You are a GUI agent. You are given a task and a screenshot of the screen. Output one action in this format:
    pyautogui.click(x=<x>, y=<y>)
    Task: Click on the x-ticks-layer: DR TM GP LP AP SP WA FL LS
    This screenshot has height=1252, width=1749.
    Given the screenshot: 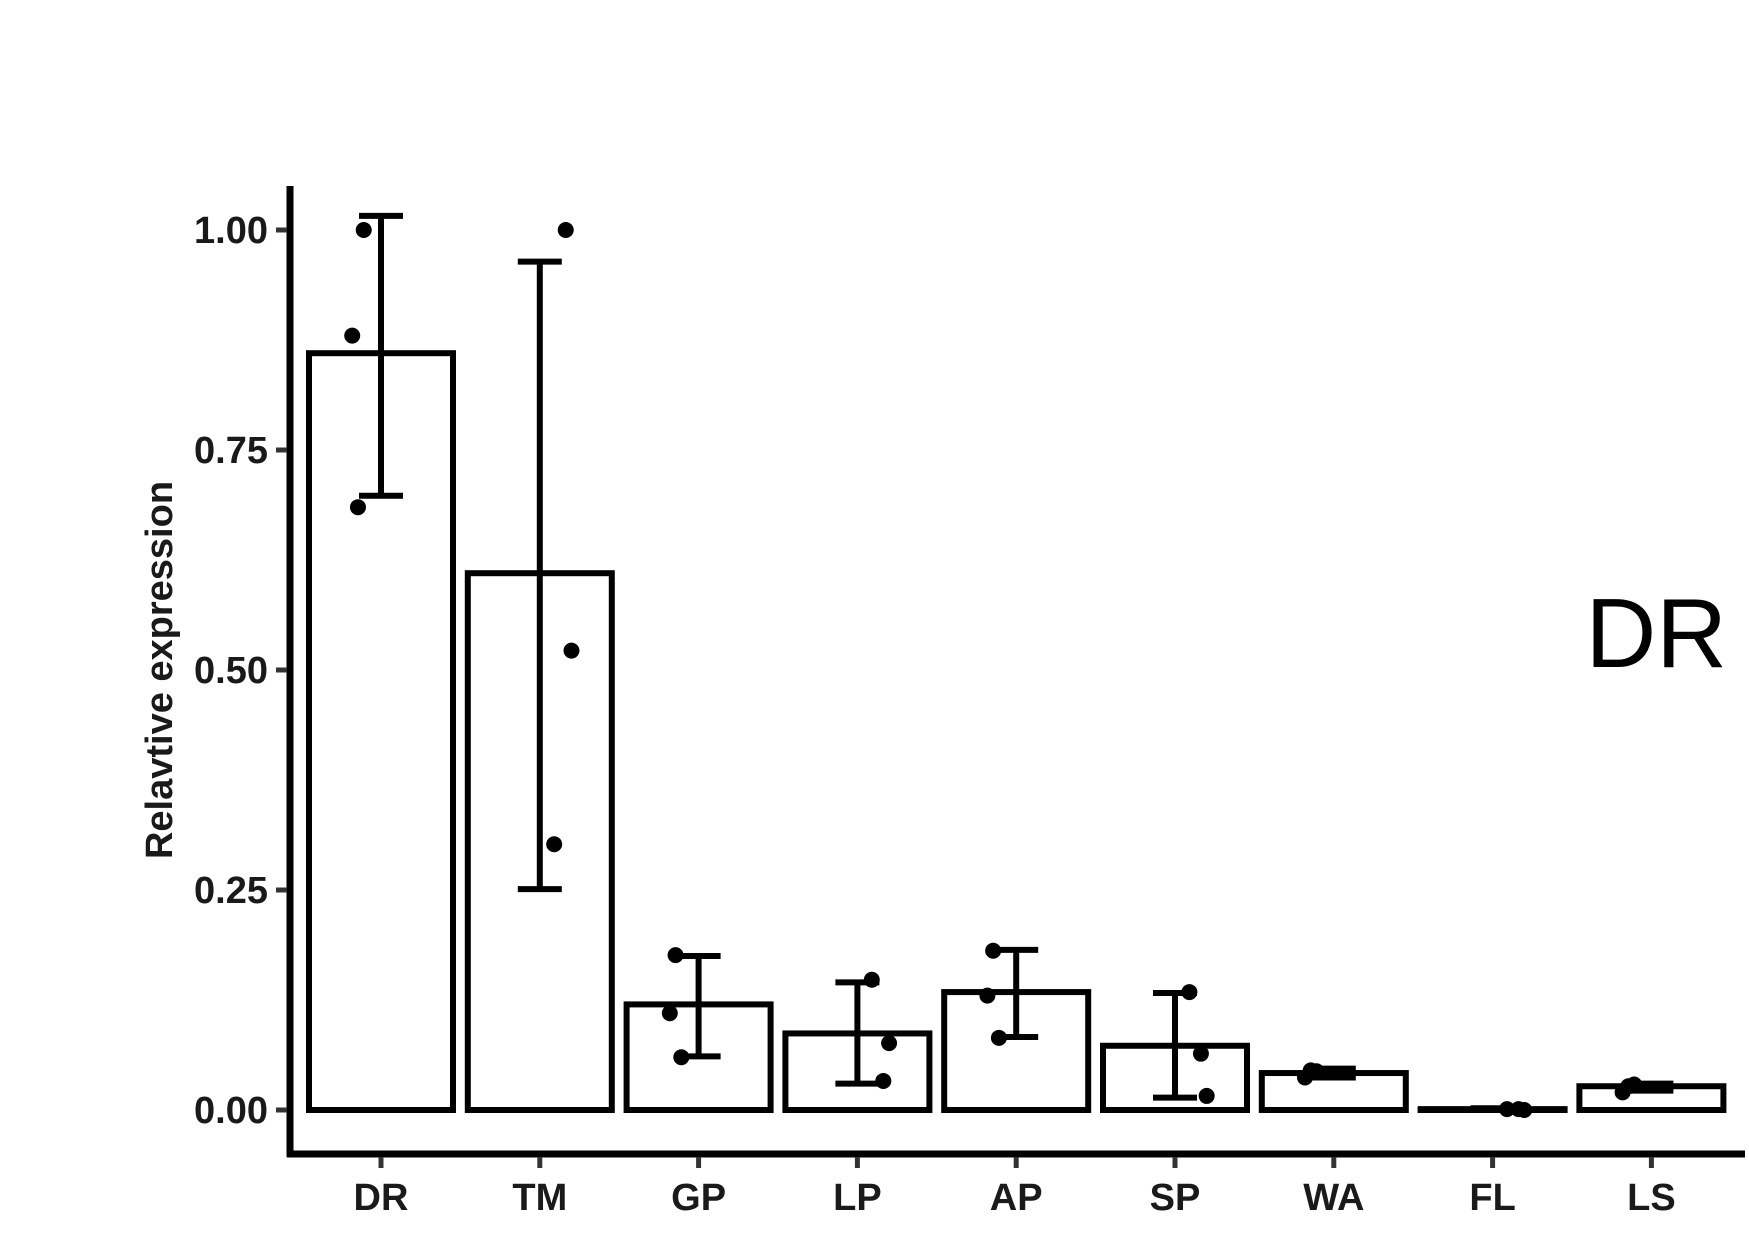 What is the action you would take?
    pyautogui.click(x=1015, y=1188)
    